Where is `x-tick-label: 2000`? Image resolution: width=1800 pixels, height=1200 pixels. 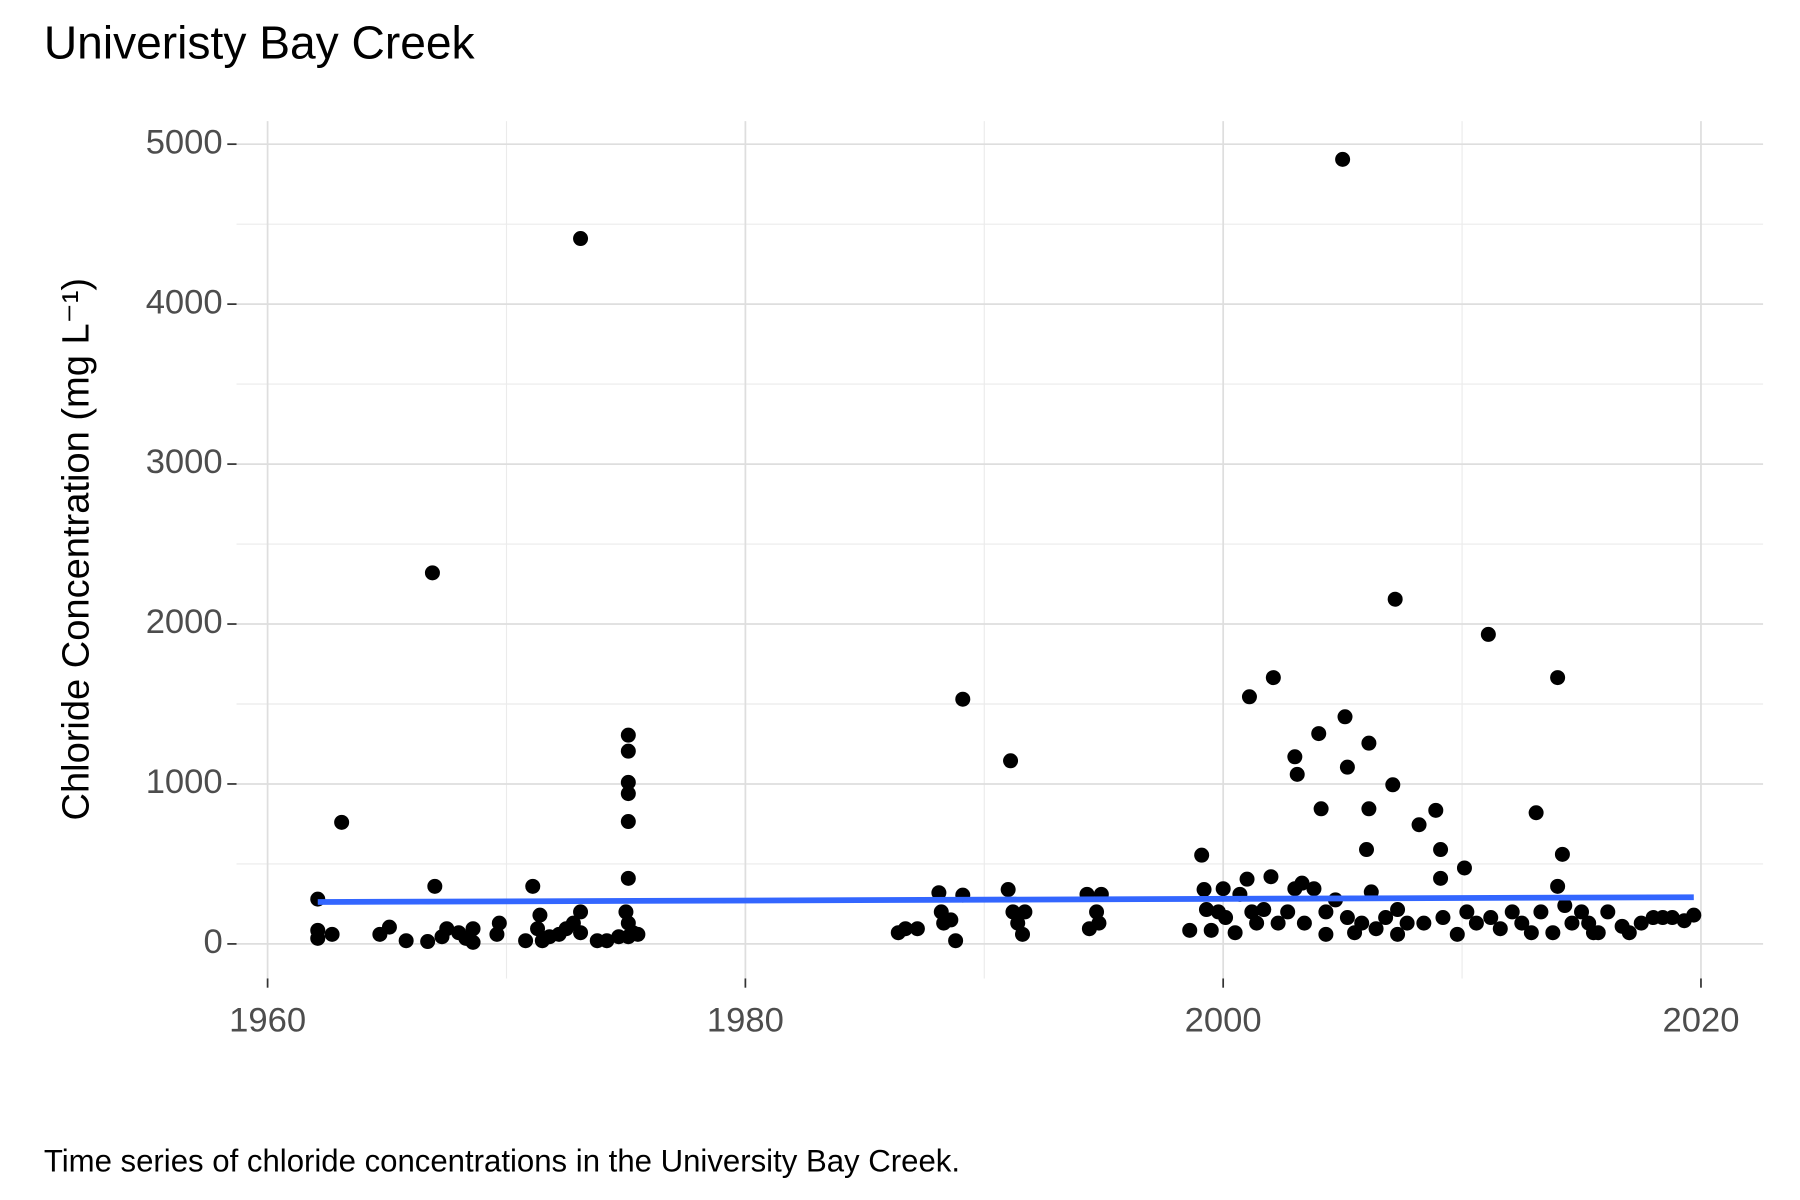
x-tick-label: 2000 is located at coordinates (1223, 1020).